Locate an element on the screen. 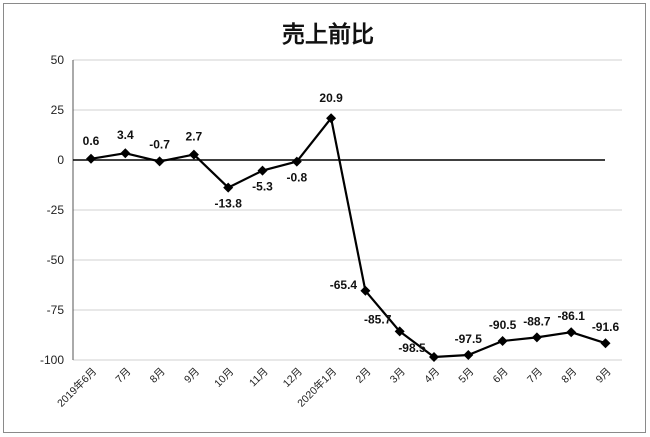  x-tick-label: 3月 is located at coordinates (398, 376).